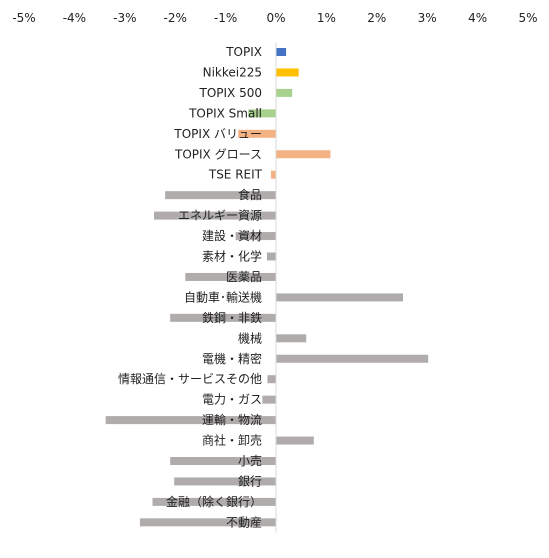 This screenshot has height=558, width=549. I want to click on category-label: Nikkei225, so click(232, 72).